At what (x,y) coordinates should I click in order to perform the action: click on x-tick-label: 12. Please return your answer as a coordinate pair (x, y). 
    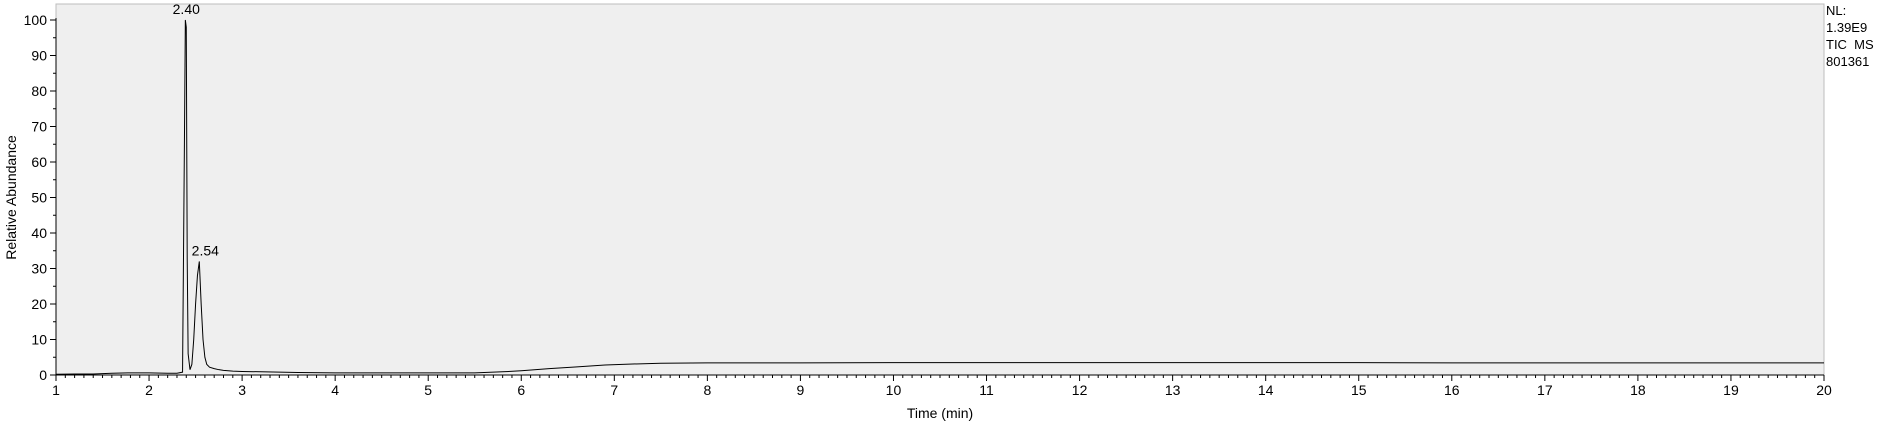
    Looking at the image, I should click on (1080, 390).